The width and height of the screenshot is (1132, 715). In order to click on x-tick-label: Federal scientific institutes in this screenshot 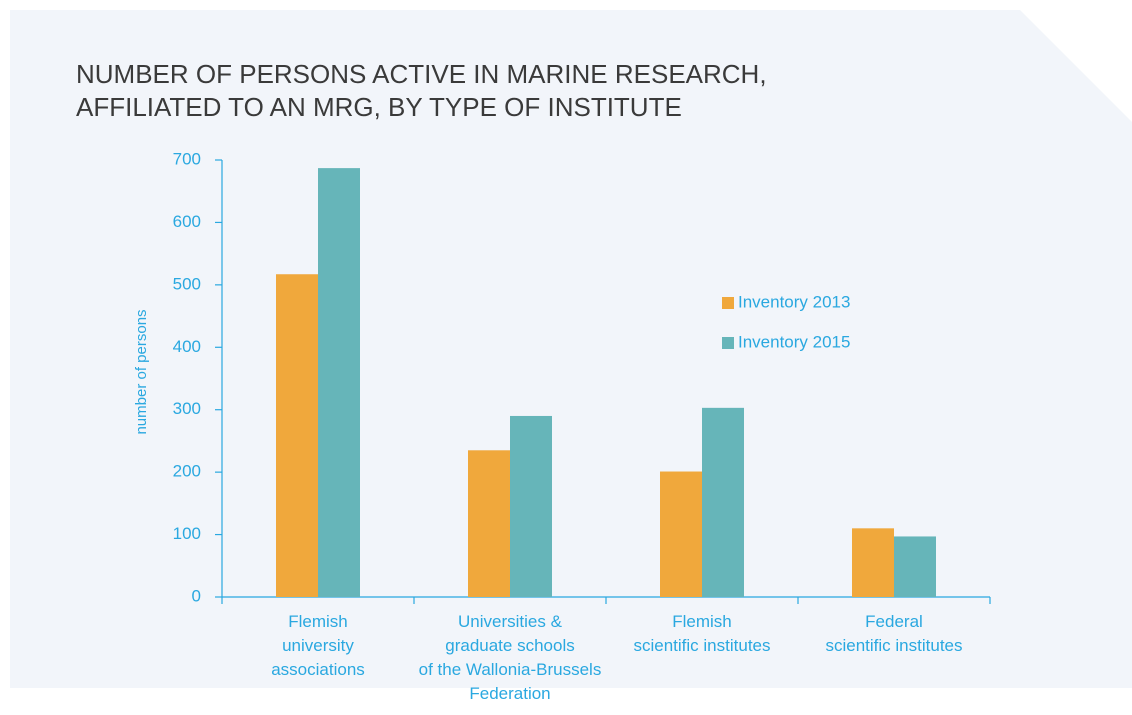, I will do `click(894, 633)`.